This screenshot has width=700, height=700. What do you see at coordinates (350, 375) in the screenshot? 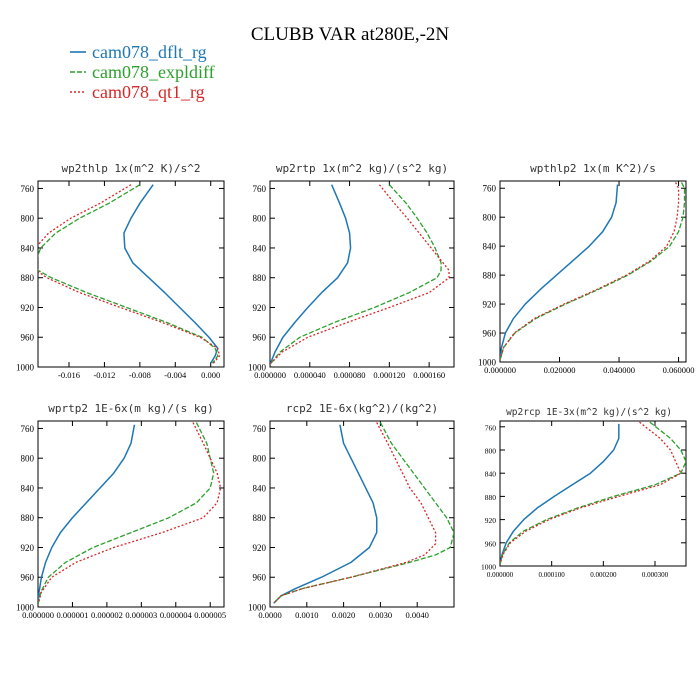
I see `x-tick-label: 0.000080` at bounding box center [350, 375].